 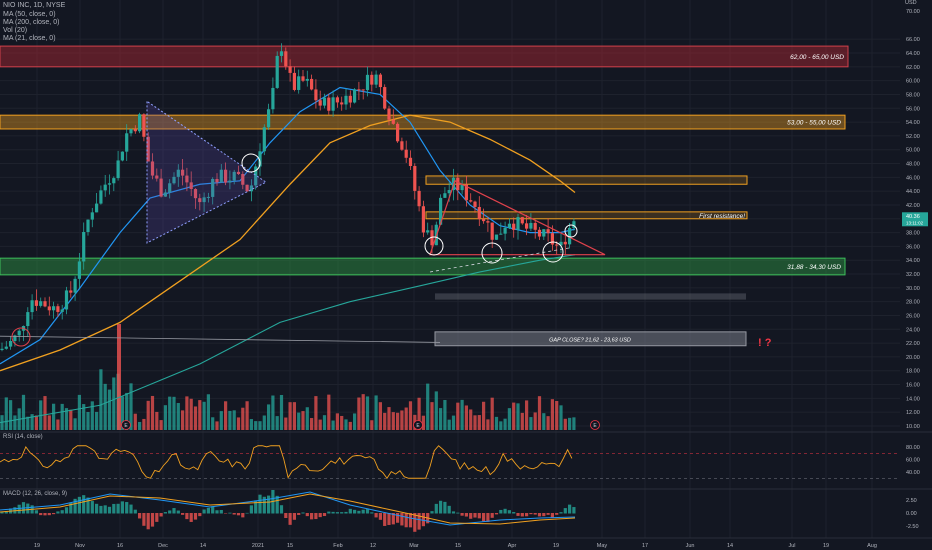 I want to click on indicator-ma200: MA (200, close, 0), so click(x=31, y=22).